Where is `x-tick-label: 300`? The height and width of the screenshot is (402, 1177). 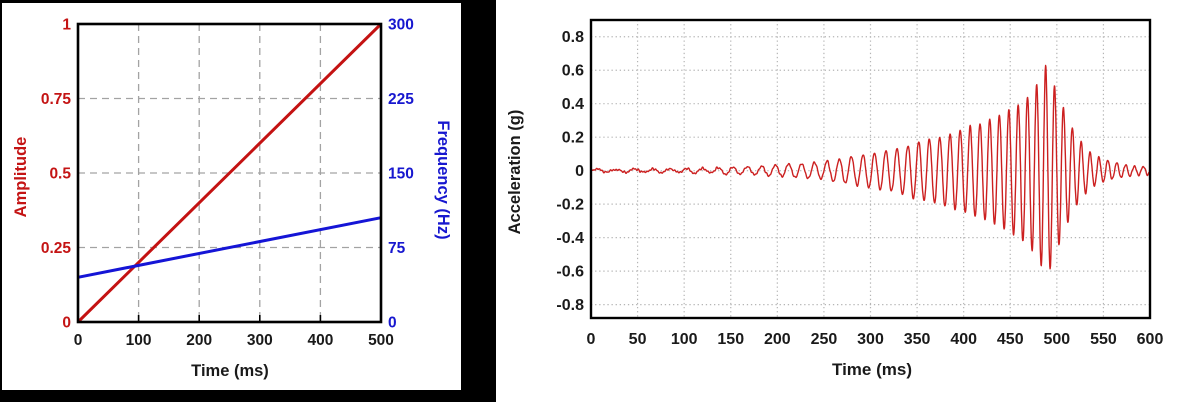
x-tick-label: 300 is located at coordinates (260, 340).